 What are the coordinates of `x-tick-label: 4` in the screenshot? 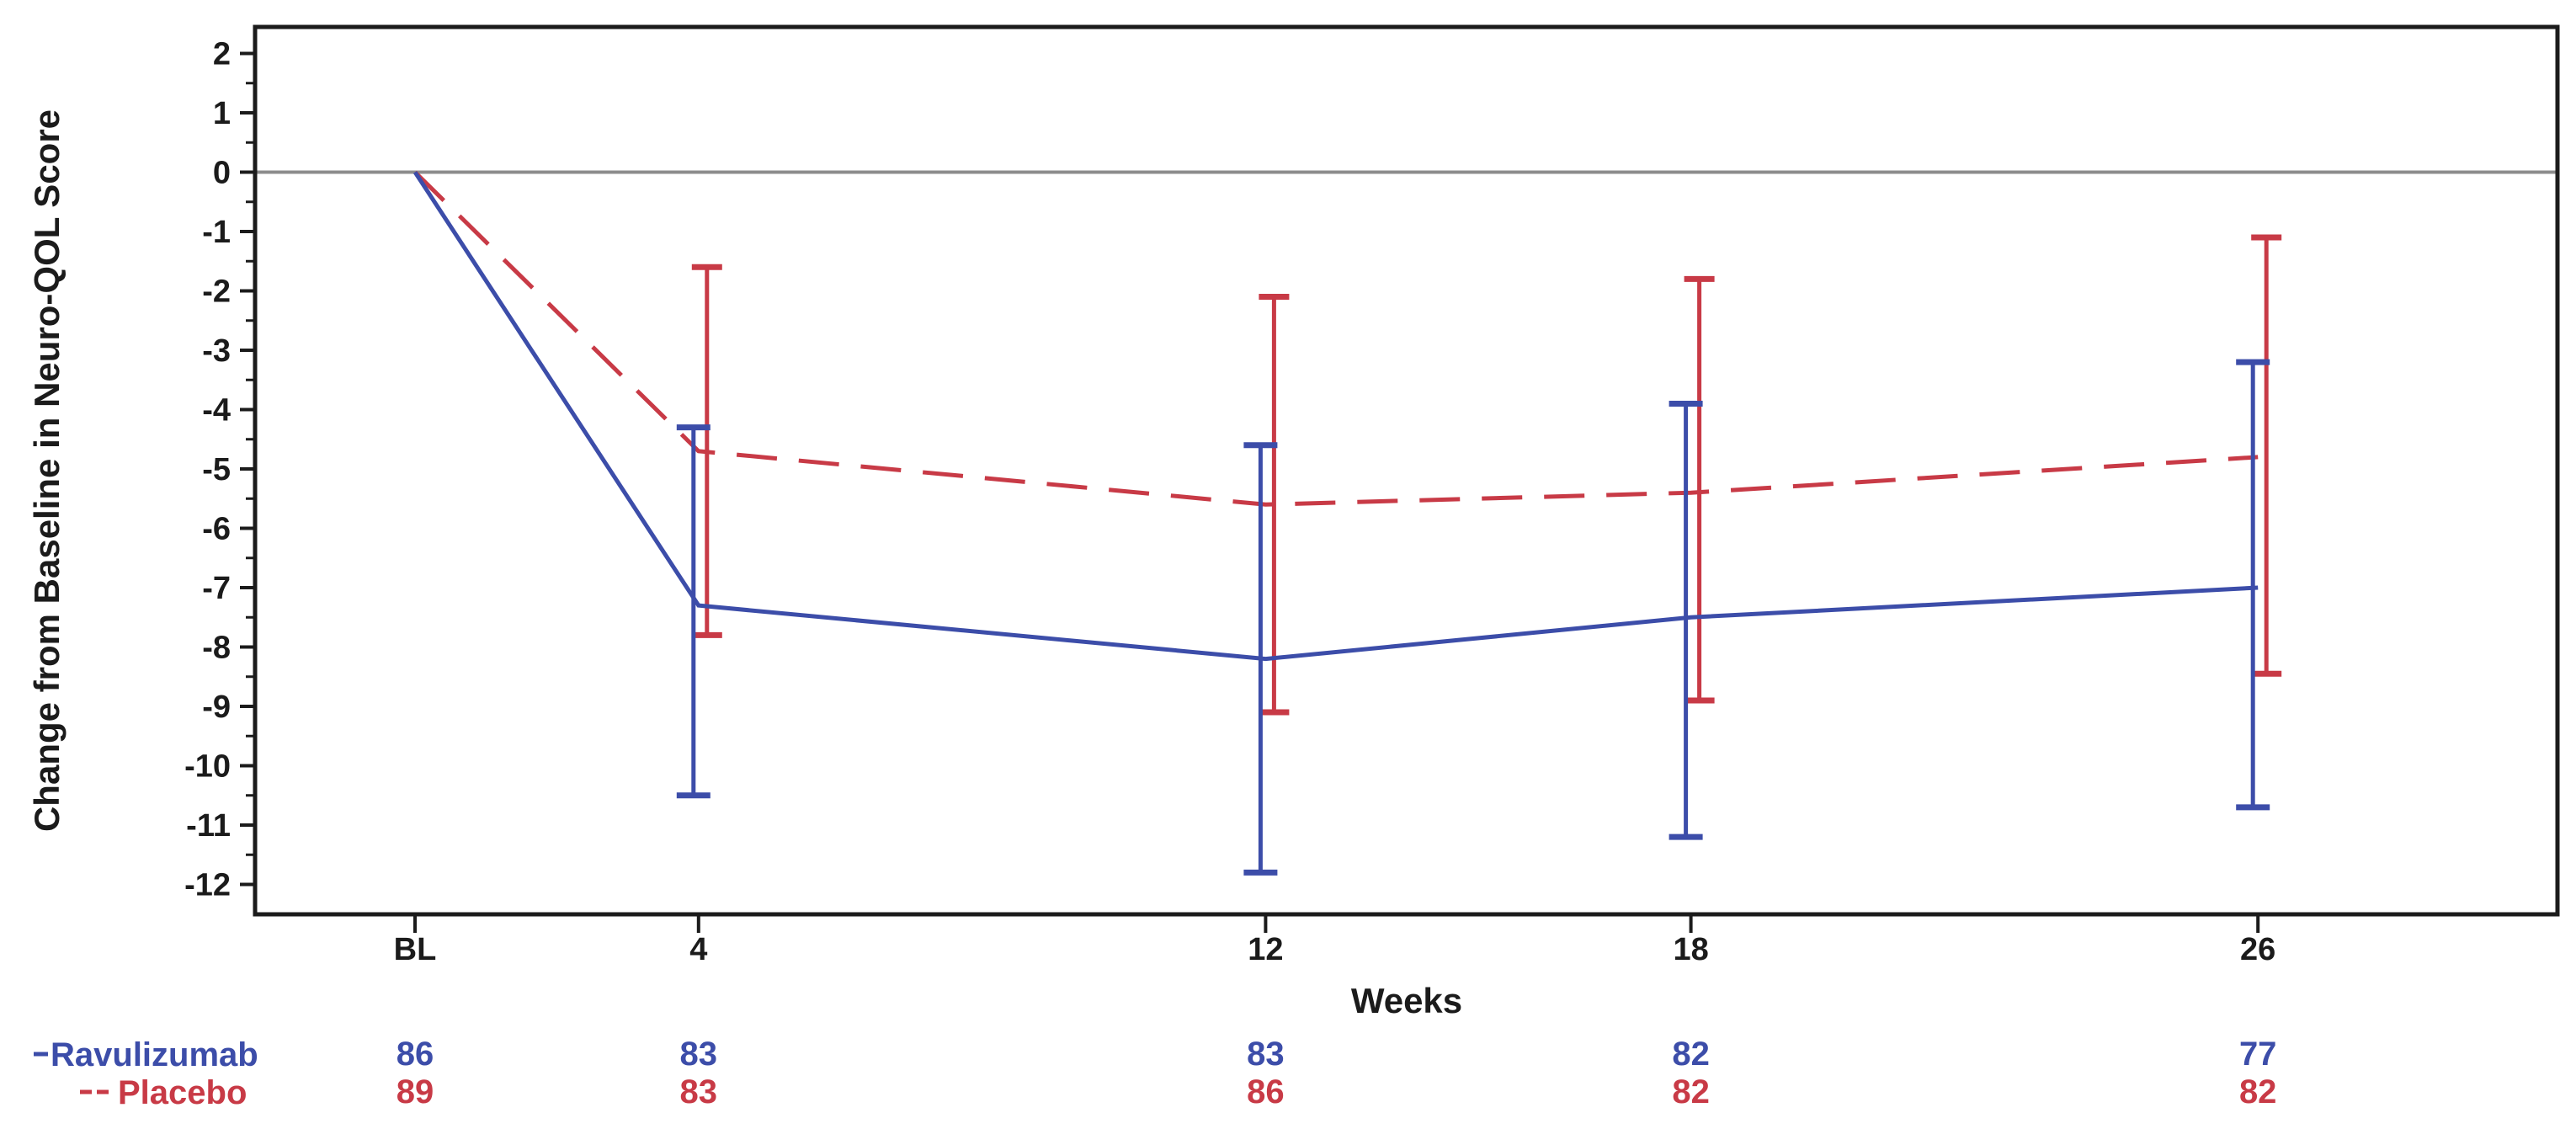 It's located at (698, 950).